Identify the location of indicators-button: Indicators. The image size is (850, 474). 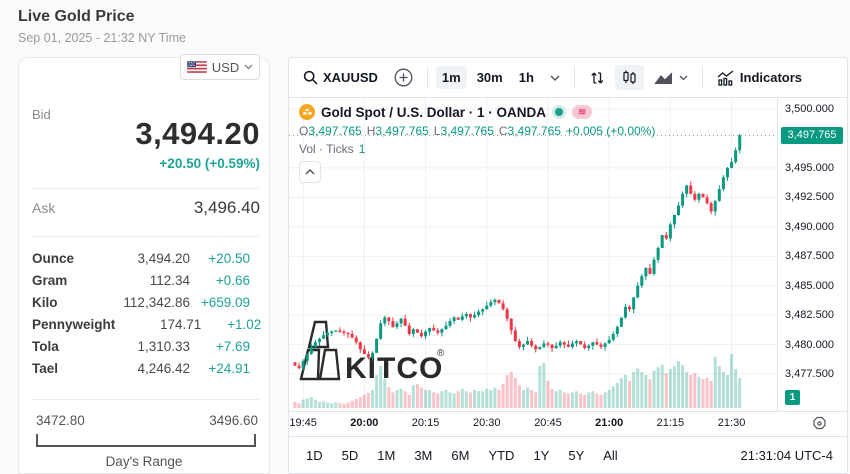
(759, 78).